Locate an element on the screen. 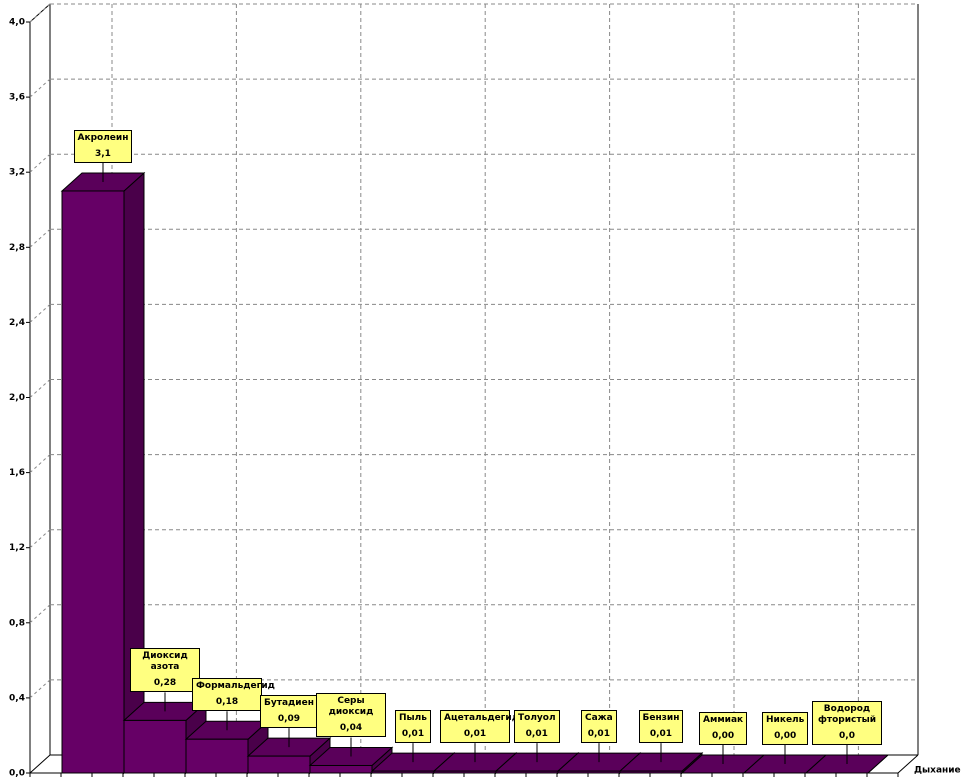 The image size is (969, 781). floor-left is located at coordinates (40, 764).